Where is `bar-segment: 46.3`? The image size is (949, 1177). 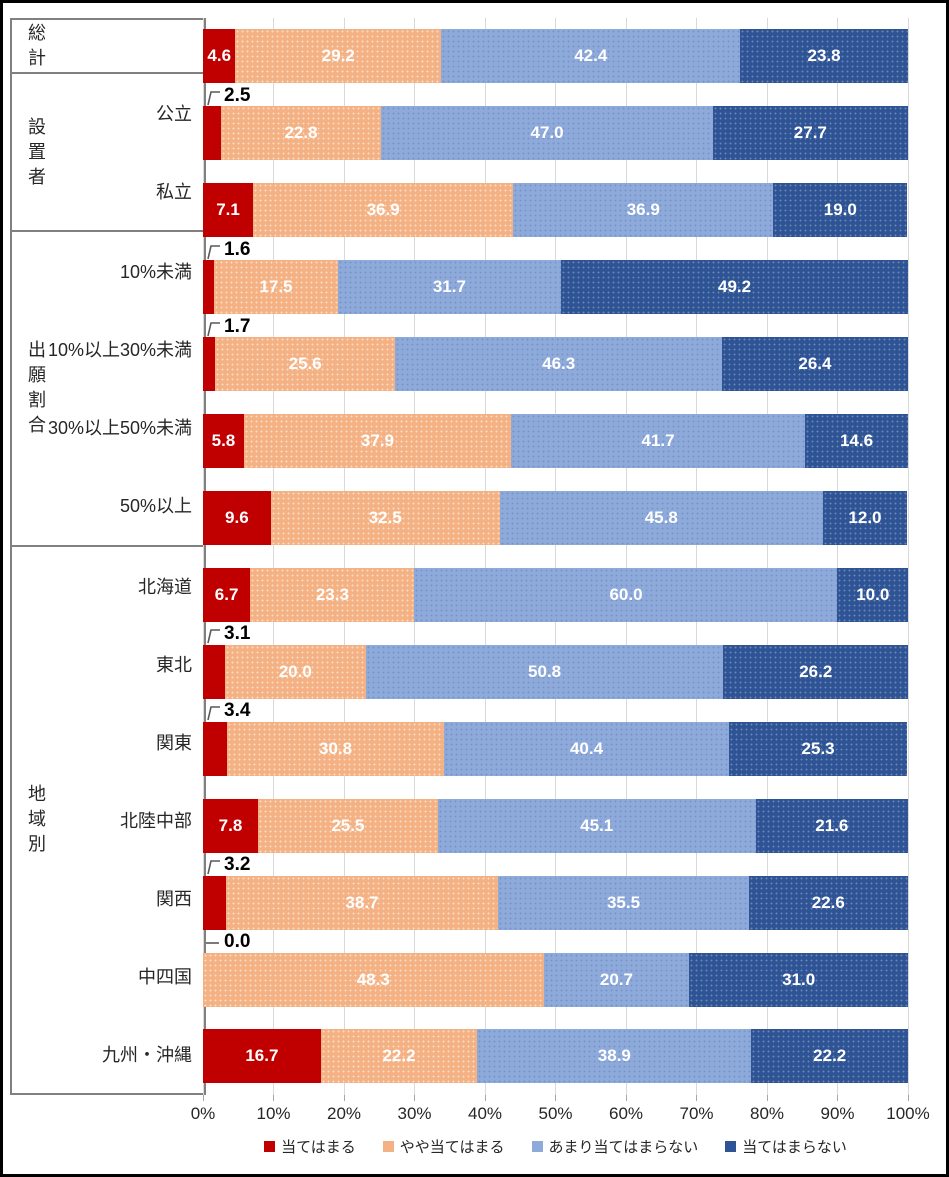 bar-segment: 46.3 is located at coordinates (558, 364).